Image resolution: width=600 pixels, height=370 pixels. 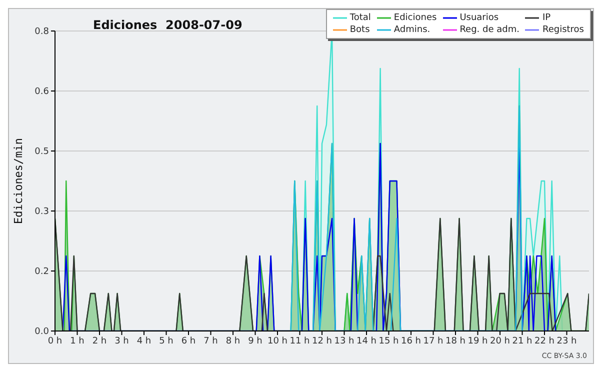 What do you see at coordinates (344, 341) in the screenshot?
I see `x-tick-label: 13 h` at bounding box center [344, 341].